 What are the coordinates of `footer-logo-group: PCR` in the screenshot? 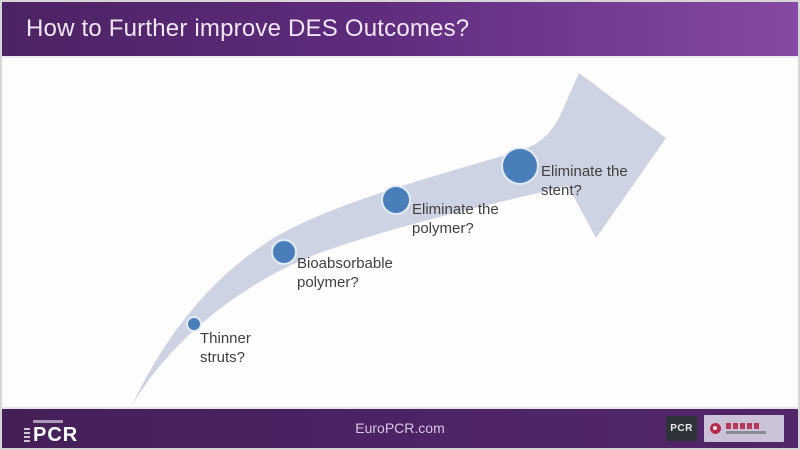 It's located at (725, 428).